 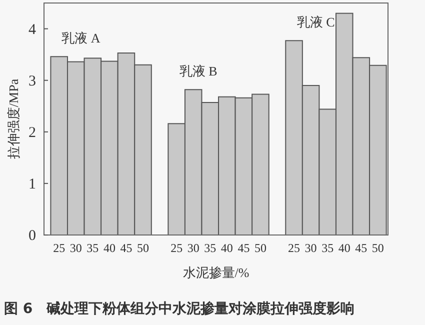 What do you see at coordinates (198, 71) in the screenshot?
I see `annotation: 乳液 B` at bounding box center [198, 71].